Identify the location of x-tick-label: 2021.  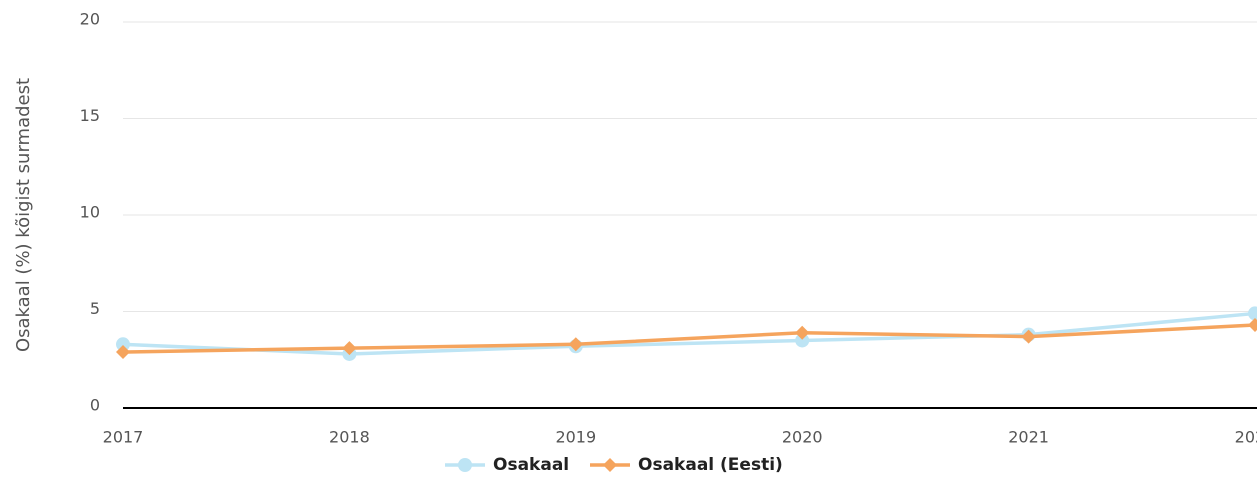
(1028, 437).